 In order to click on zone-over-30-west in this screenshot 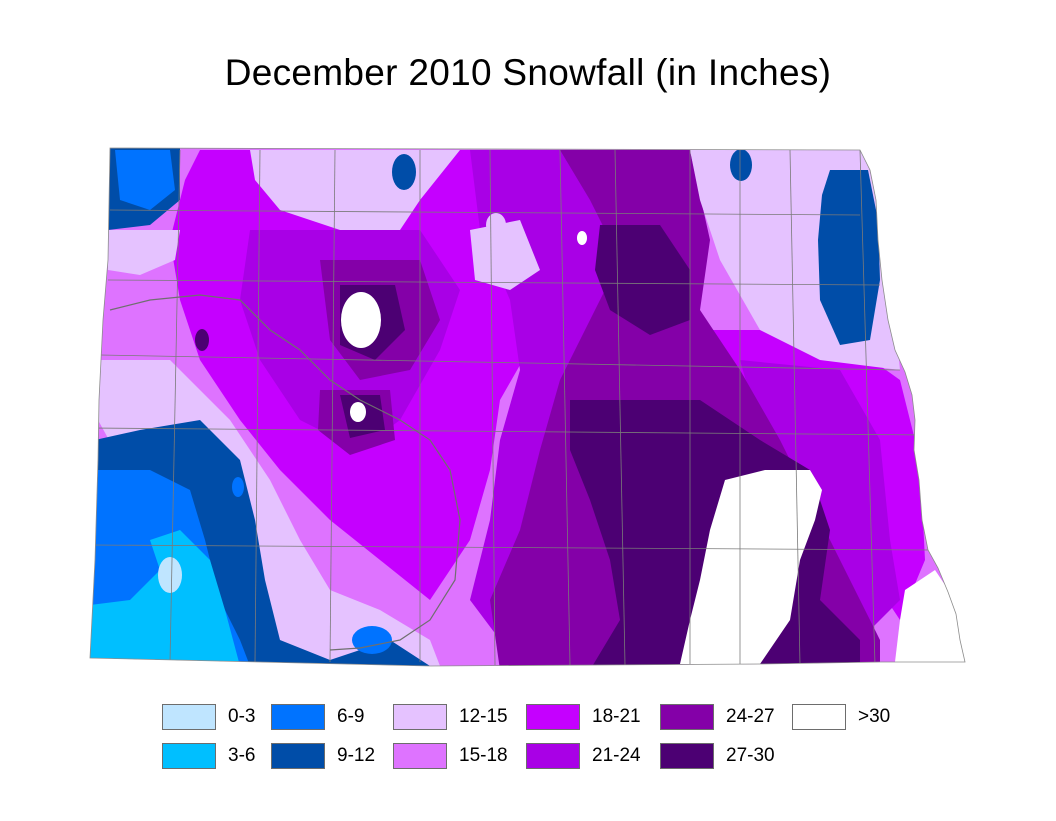, I will do `click(361, 320)`.